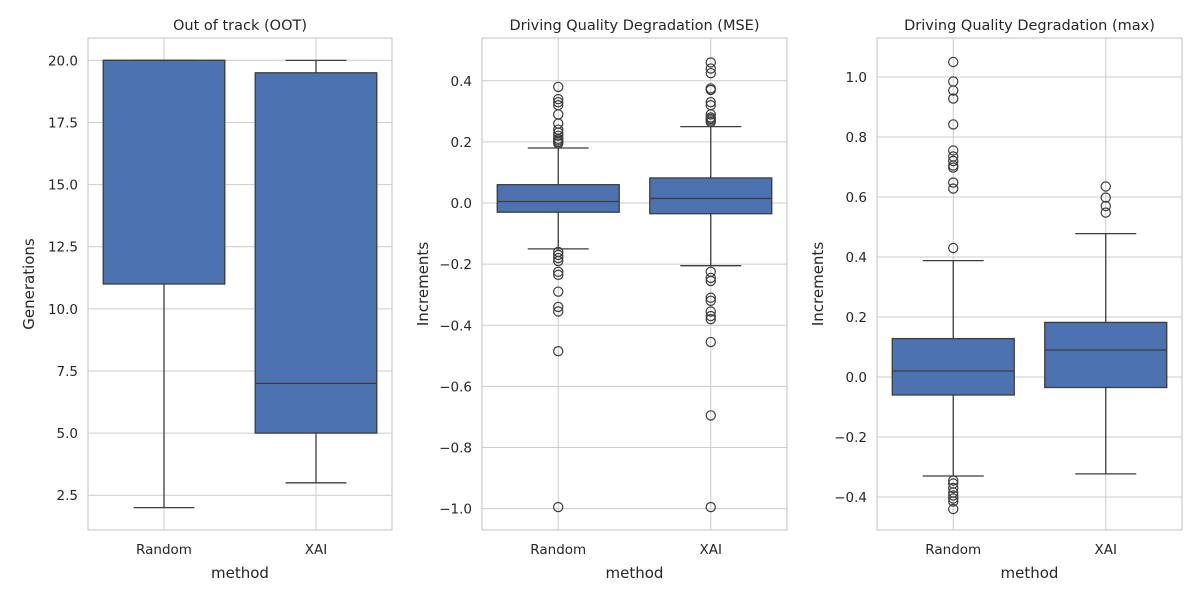  Describe the element at coordinates (63, 61) in the screenshot. I see `y-tick-label: 20.0` at that location.